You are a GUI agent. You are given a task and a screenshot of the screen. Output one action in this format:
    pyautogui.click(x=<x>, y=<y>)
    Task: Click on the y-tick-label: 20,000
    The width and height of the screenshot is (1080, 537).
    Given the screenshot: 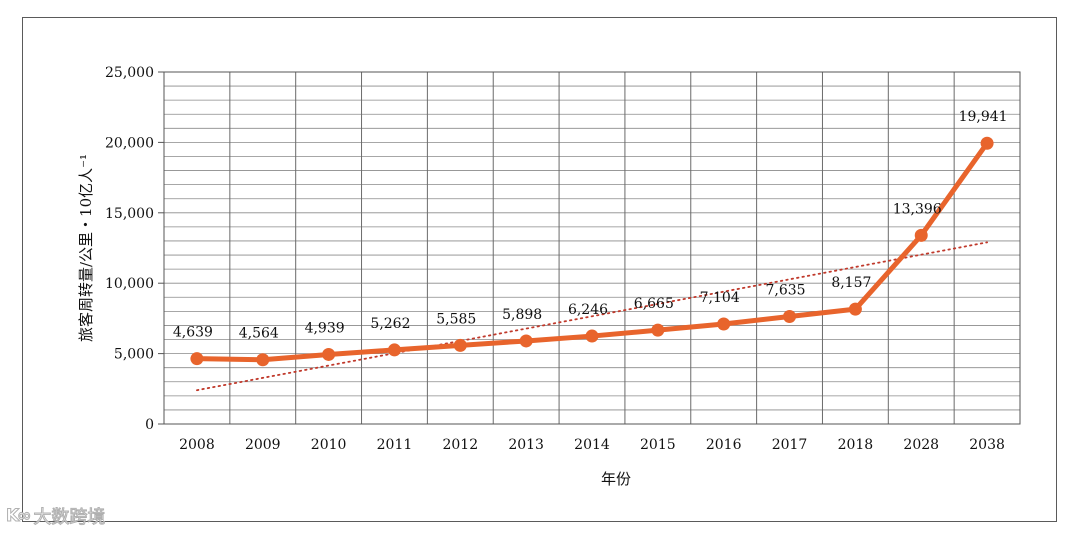 What is the action you would take?
    pyautogui.click(x=129, y=143)
    